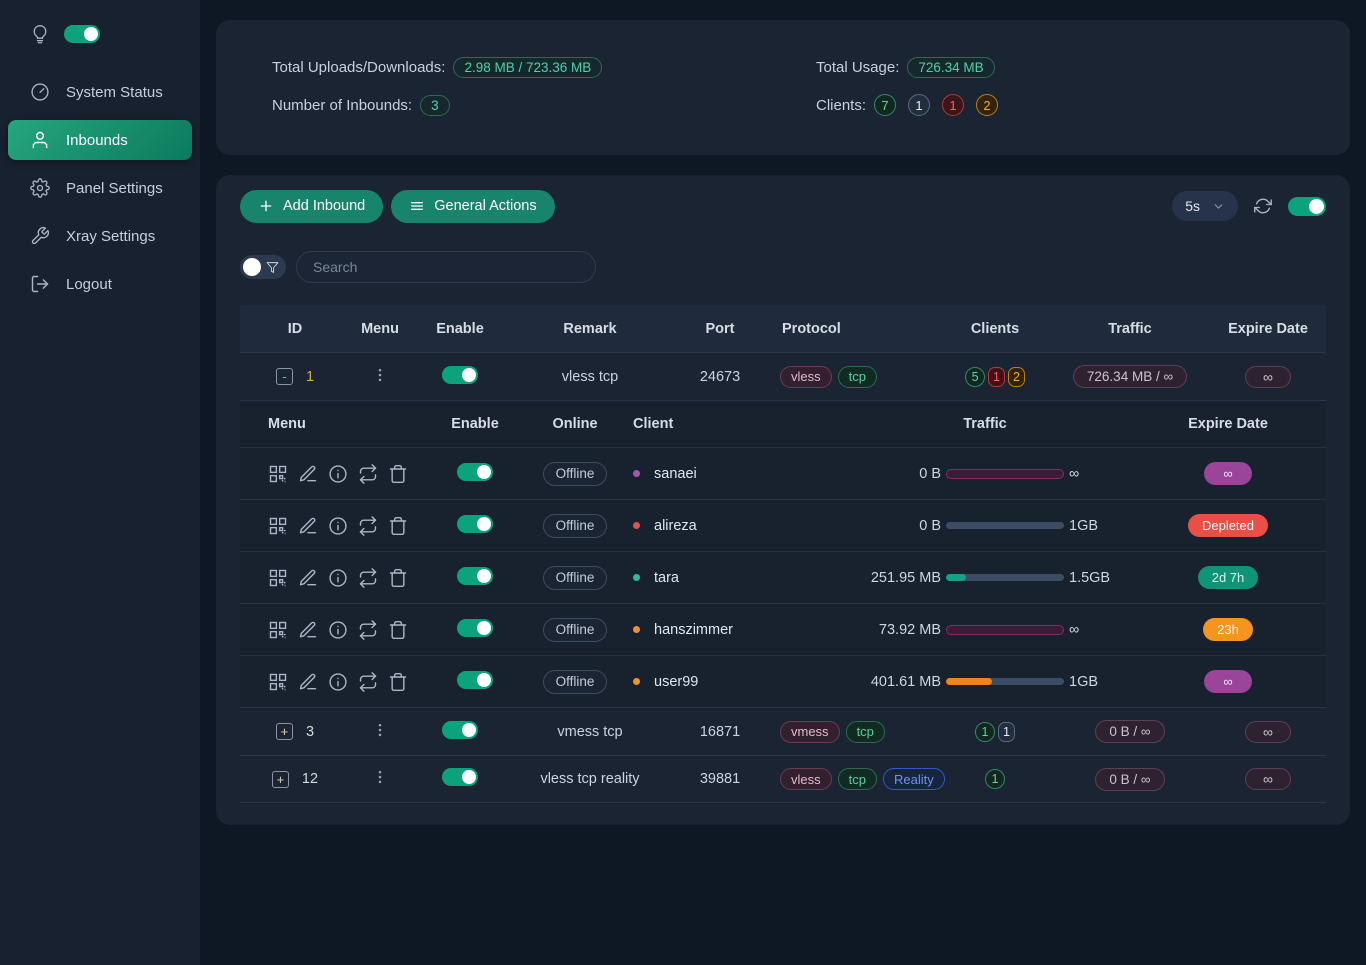  What do you see at coordinates (841, 105) in the screenshot?
I see `stat-label: Clients:` at bounding box center [841, 105].